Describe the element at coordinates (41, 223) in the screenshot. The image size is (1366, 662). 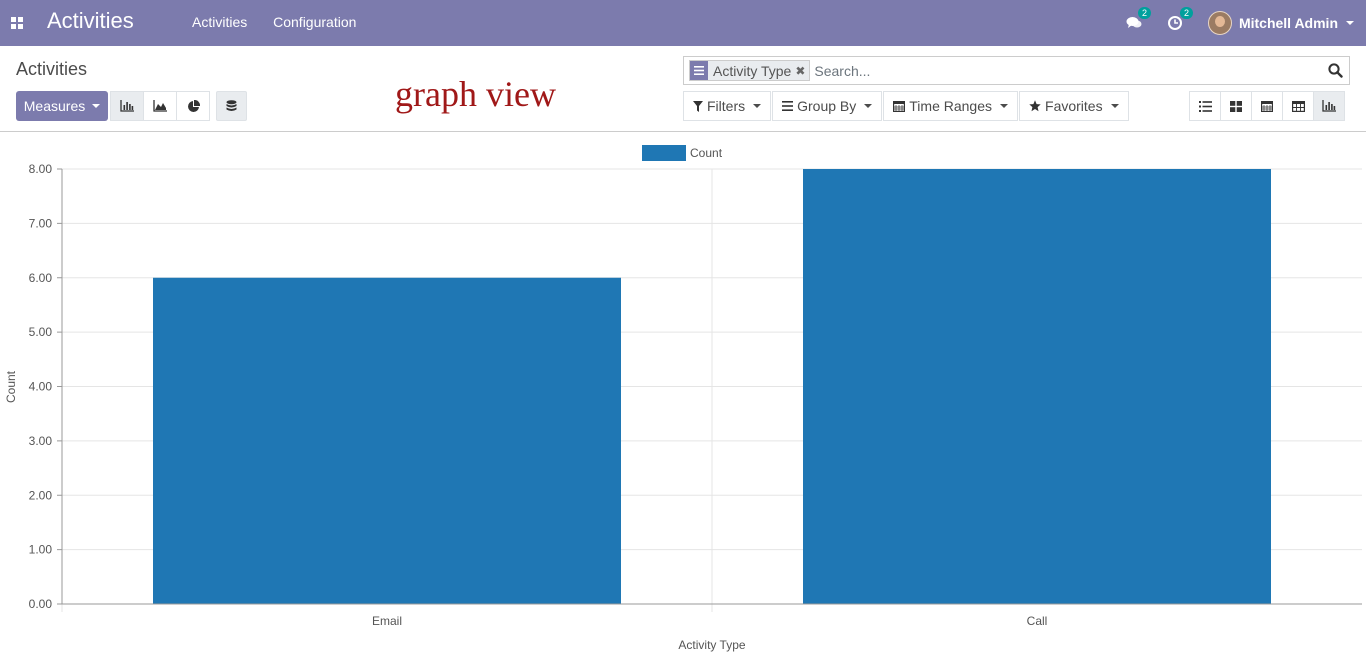
I see `y-tick-label: 7.00` at that location.